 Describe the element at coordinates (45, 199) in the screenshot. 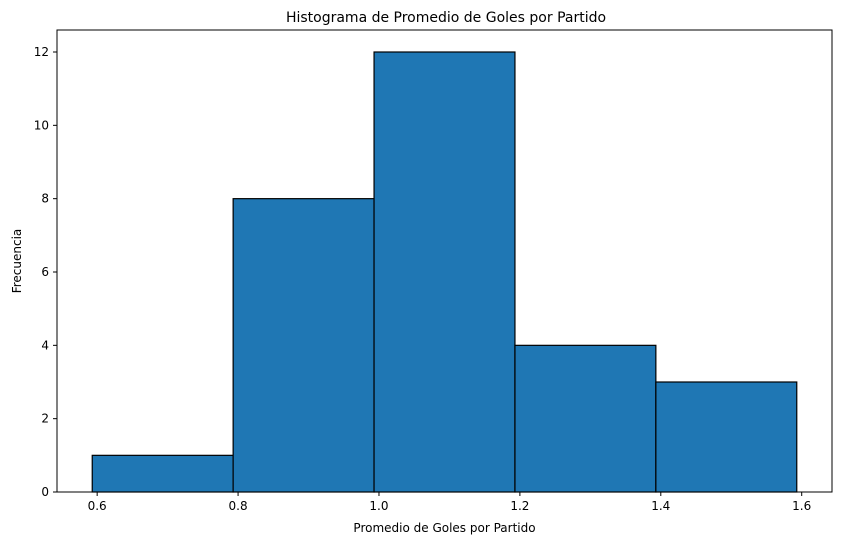

I see `y-tick-label: 8` at that location.